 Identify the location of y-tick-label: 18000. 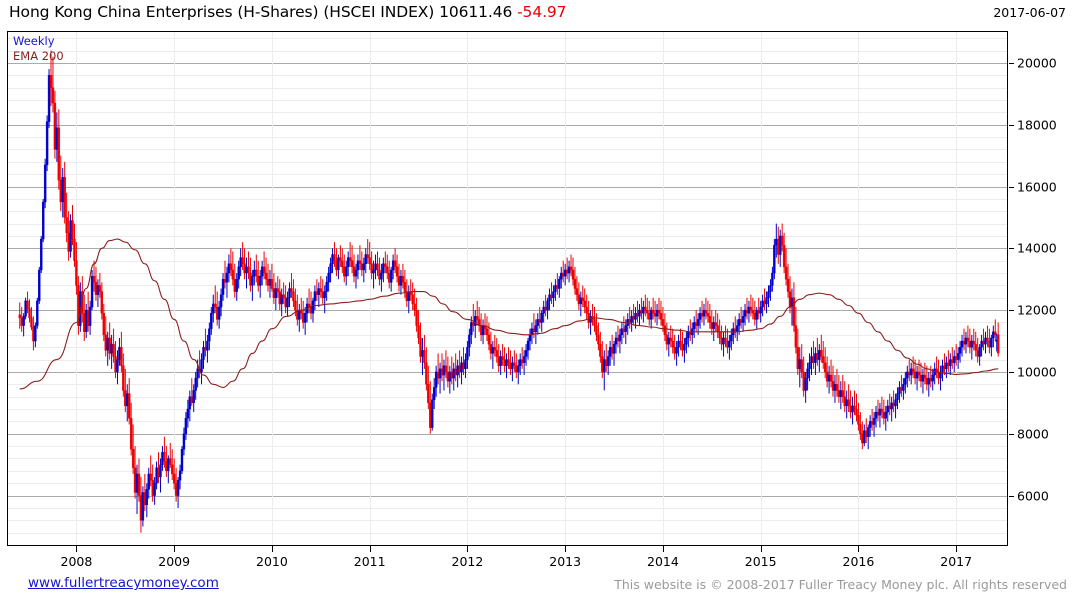
(1037, 125).